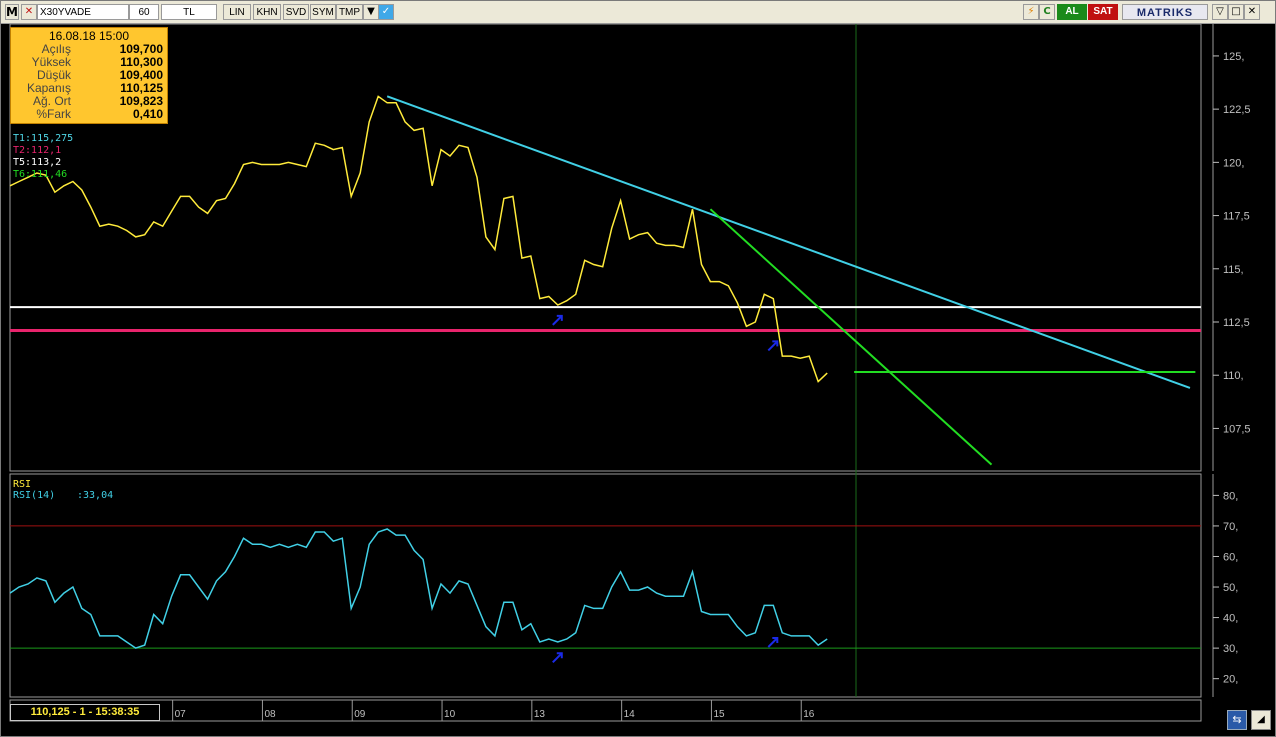 This screenshot has width=1276, height=737. Describe the element at coordinates (386, 12) in the screenshot. I see `twitter-icon: ✓` at that location.